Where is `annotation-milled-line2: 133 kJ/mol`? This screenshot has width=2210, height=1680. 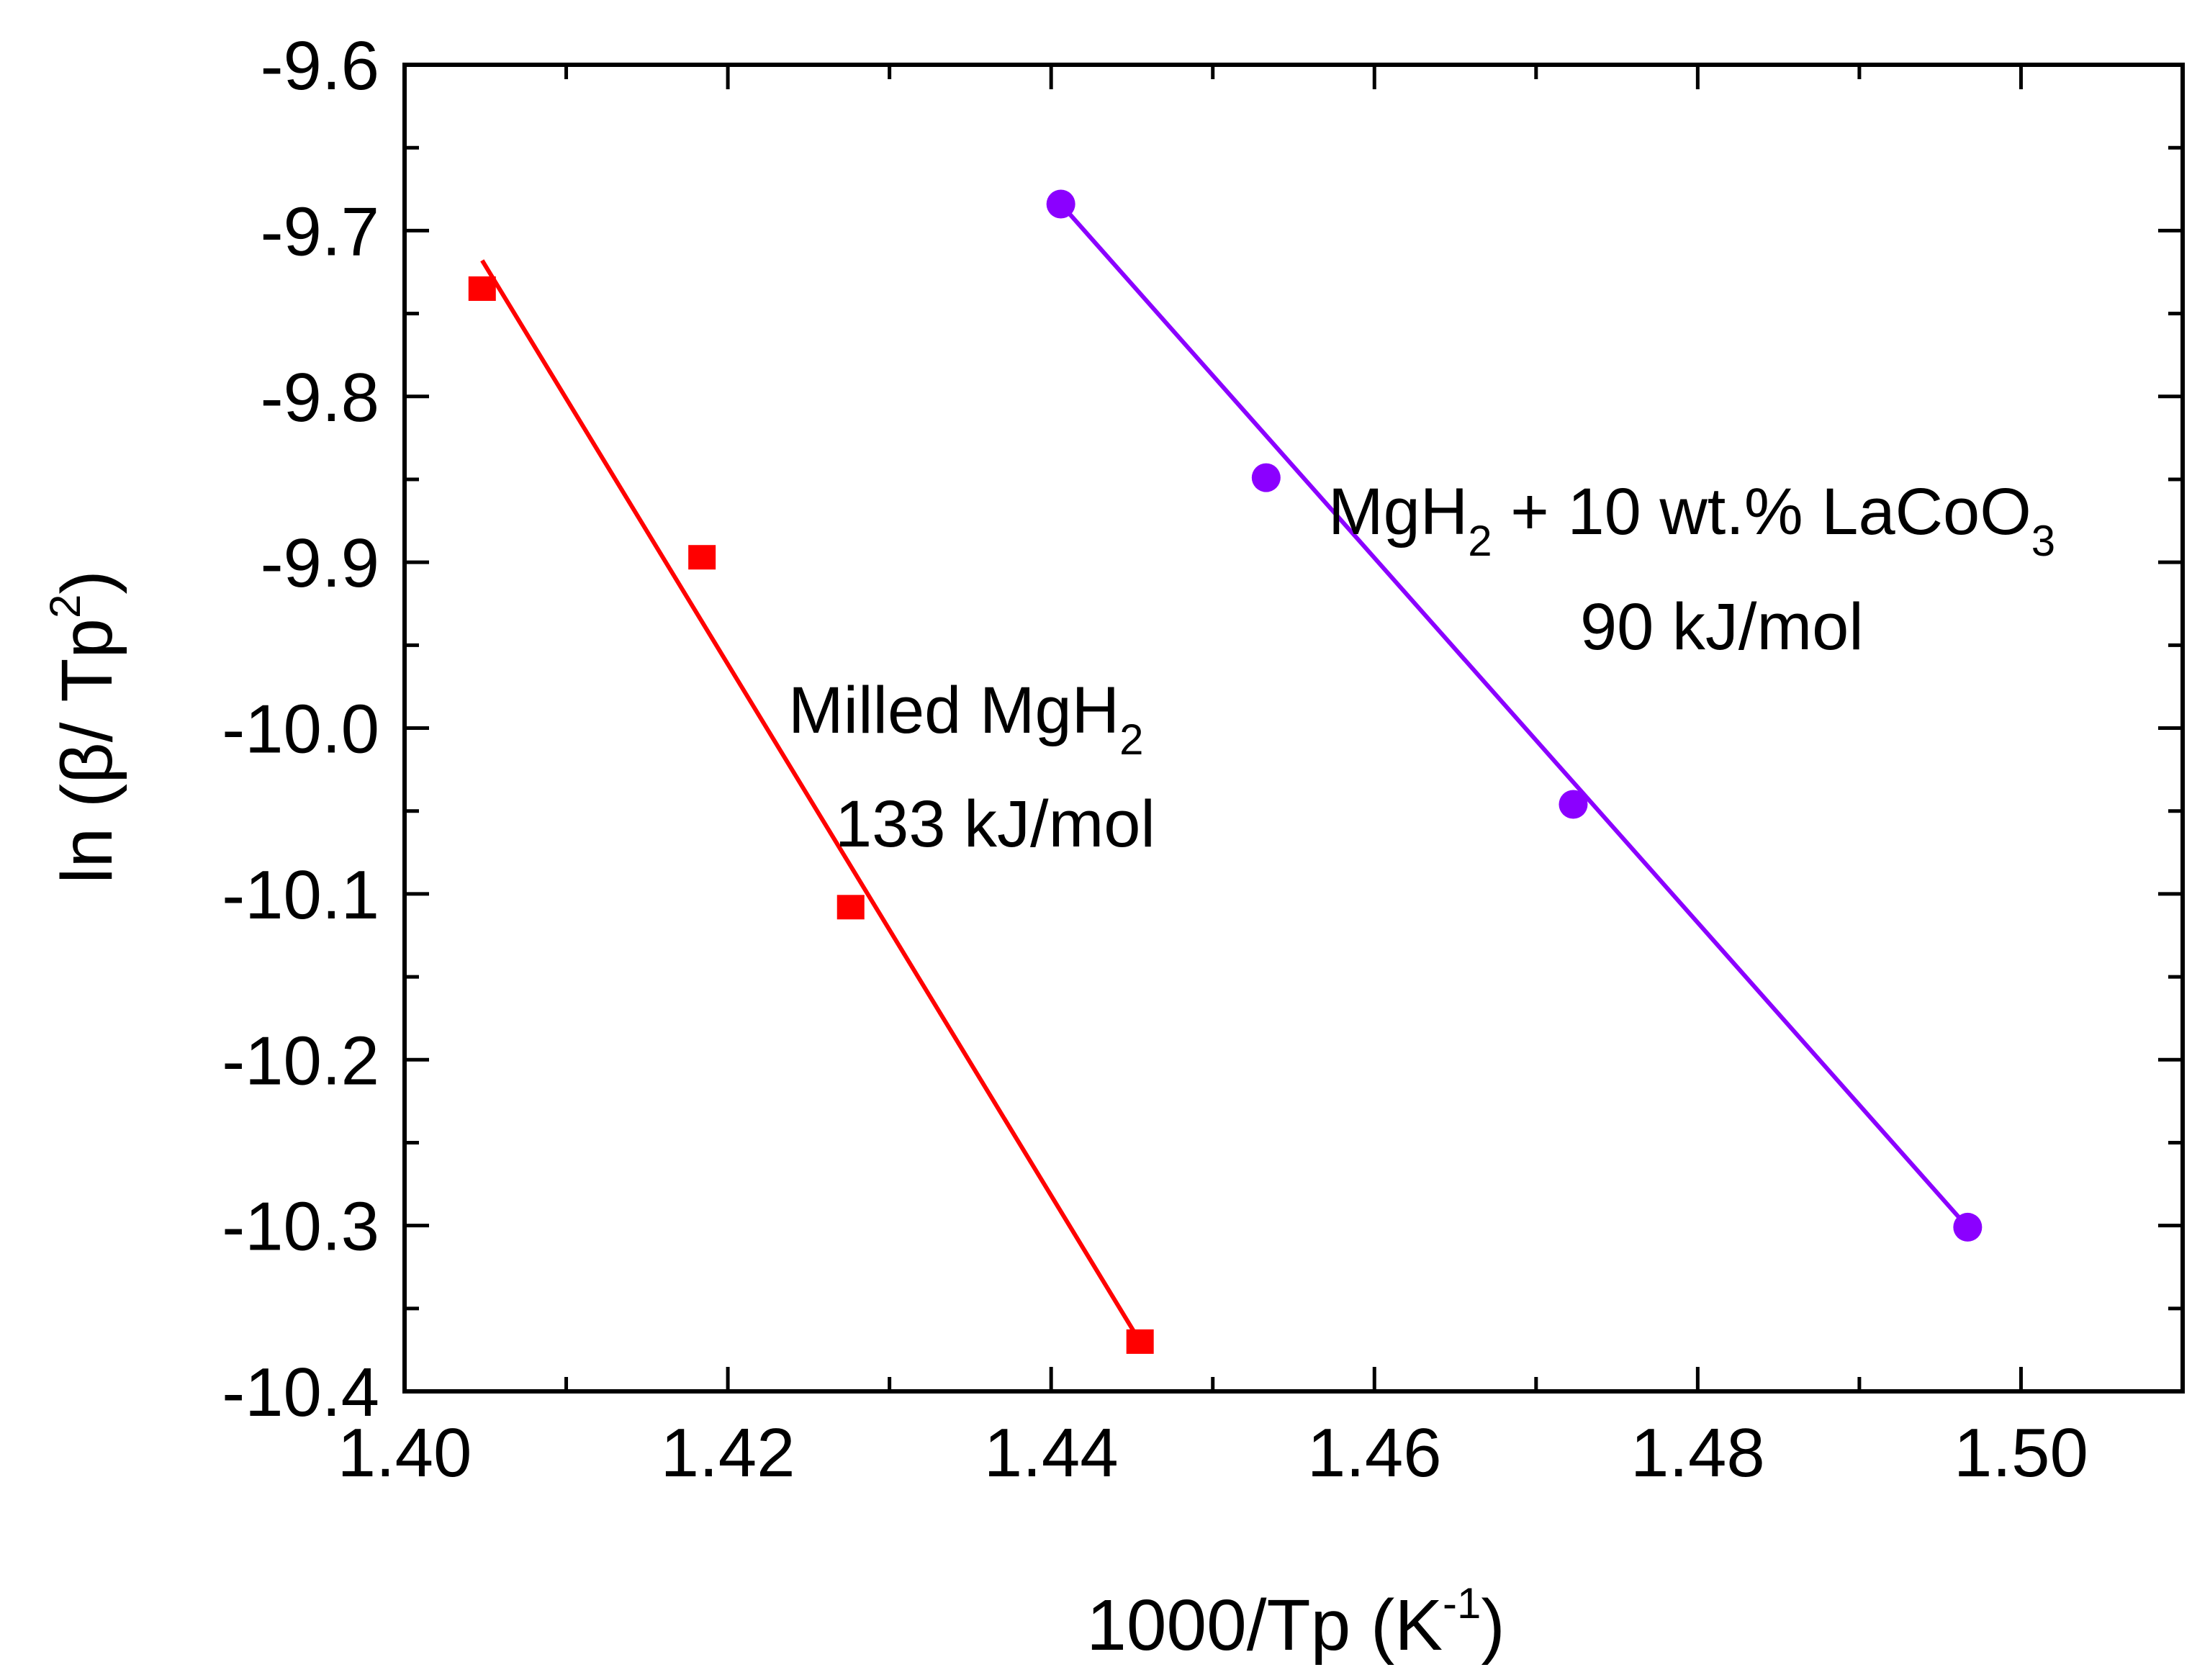 annotation-milled-line2: 133 kJ/mol is located at coordinates (995, 824).